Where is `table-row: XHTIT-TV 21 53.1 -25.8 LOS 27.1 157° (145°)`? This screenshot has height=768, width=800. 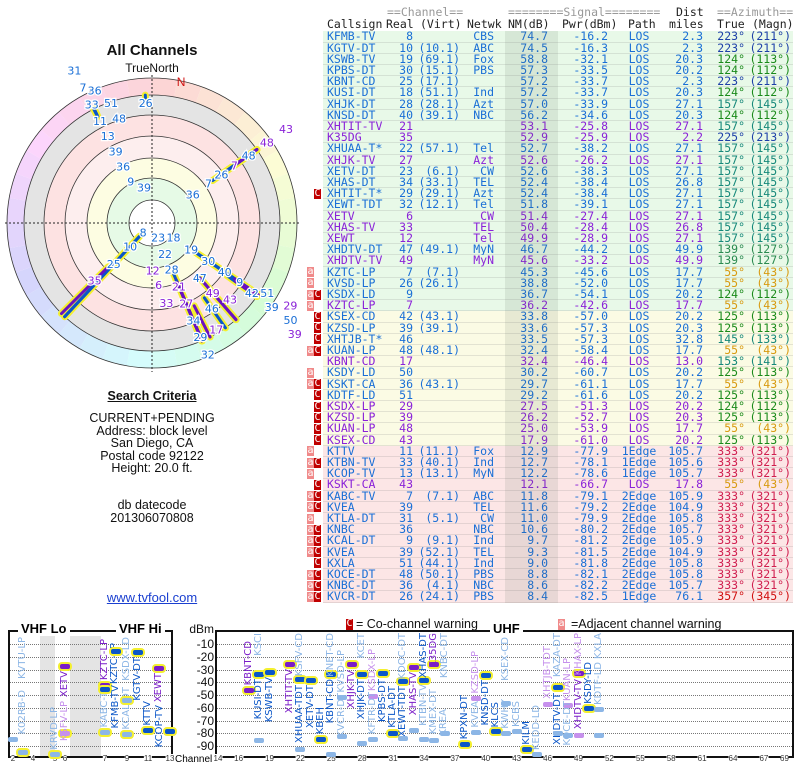 table-row: XHTIT-TV 21 53.1 -25.8 LOS 27.1 157° (145°) is located at coordinates (558, 126).